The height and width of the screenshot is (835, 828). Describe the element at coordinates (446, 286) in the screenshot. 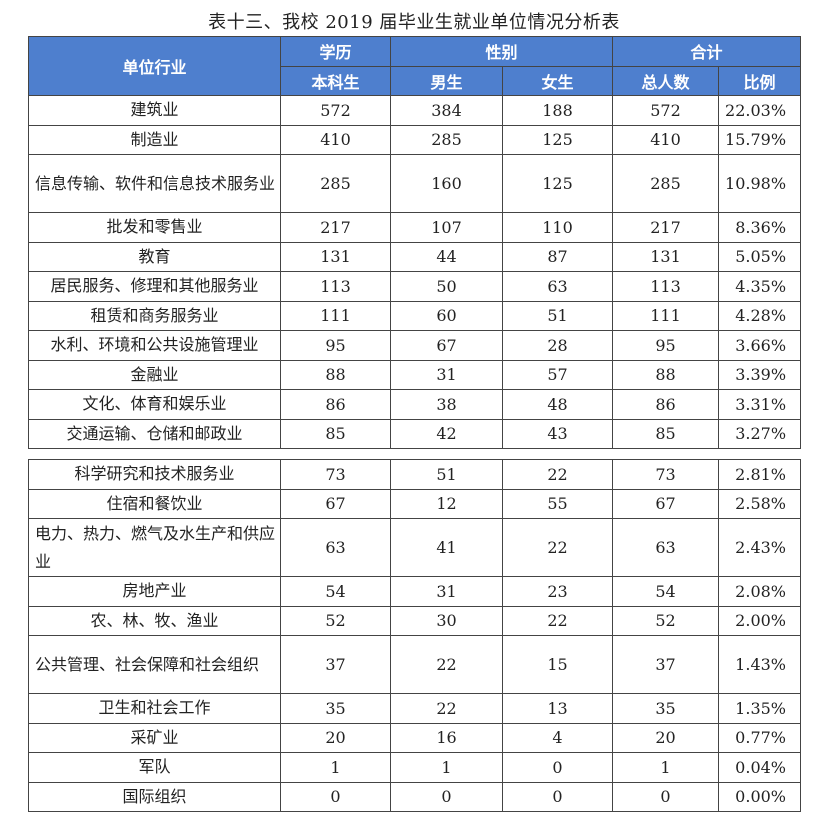

I see `male-cell: 50` at that location.